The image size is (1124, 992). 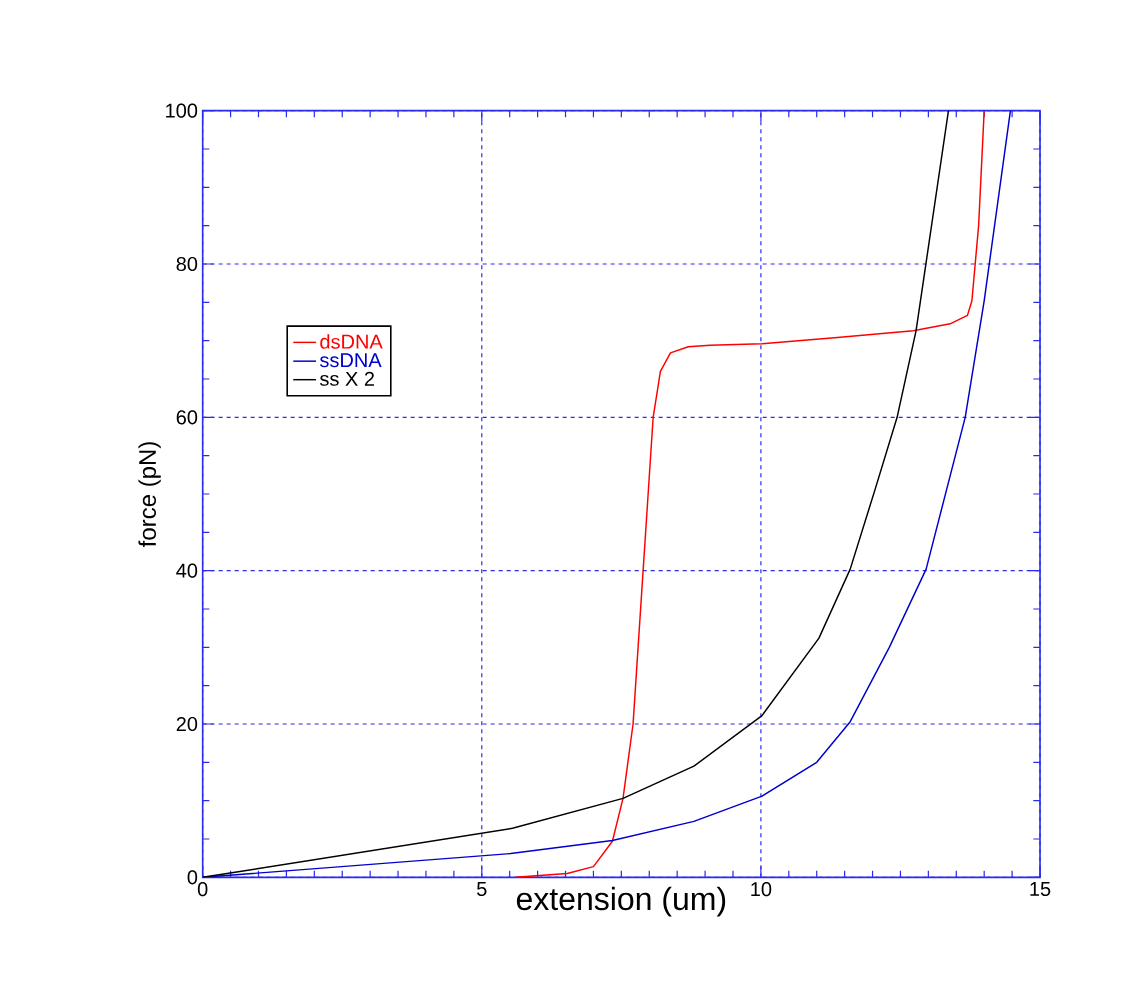 I want to click on y-tick-label: 0, so click(x=192, y=877).